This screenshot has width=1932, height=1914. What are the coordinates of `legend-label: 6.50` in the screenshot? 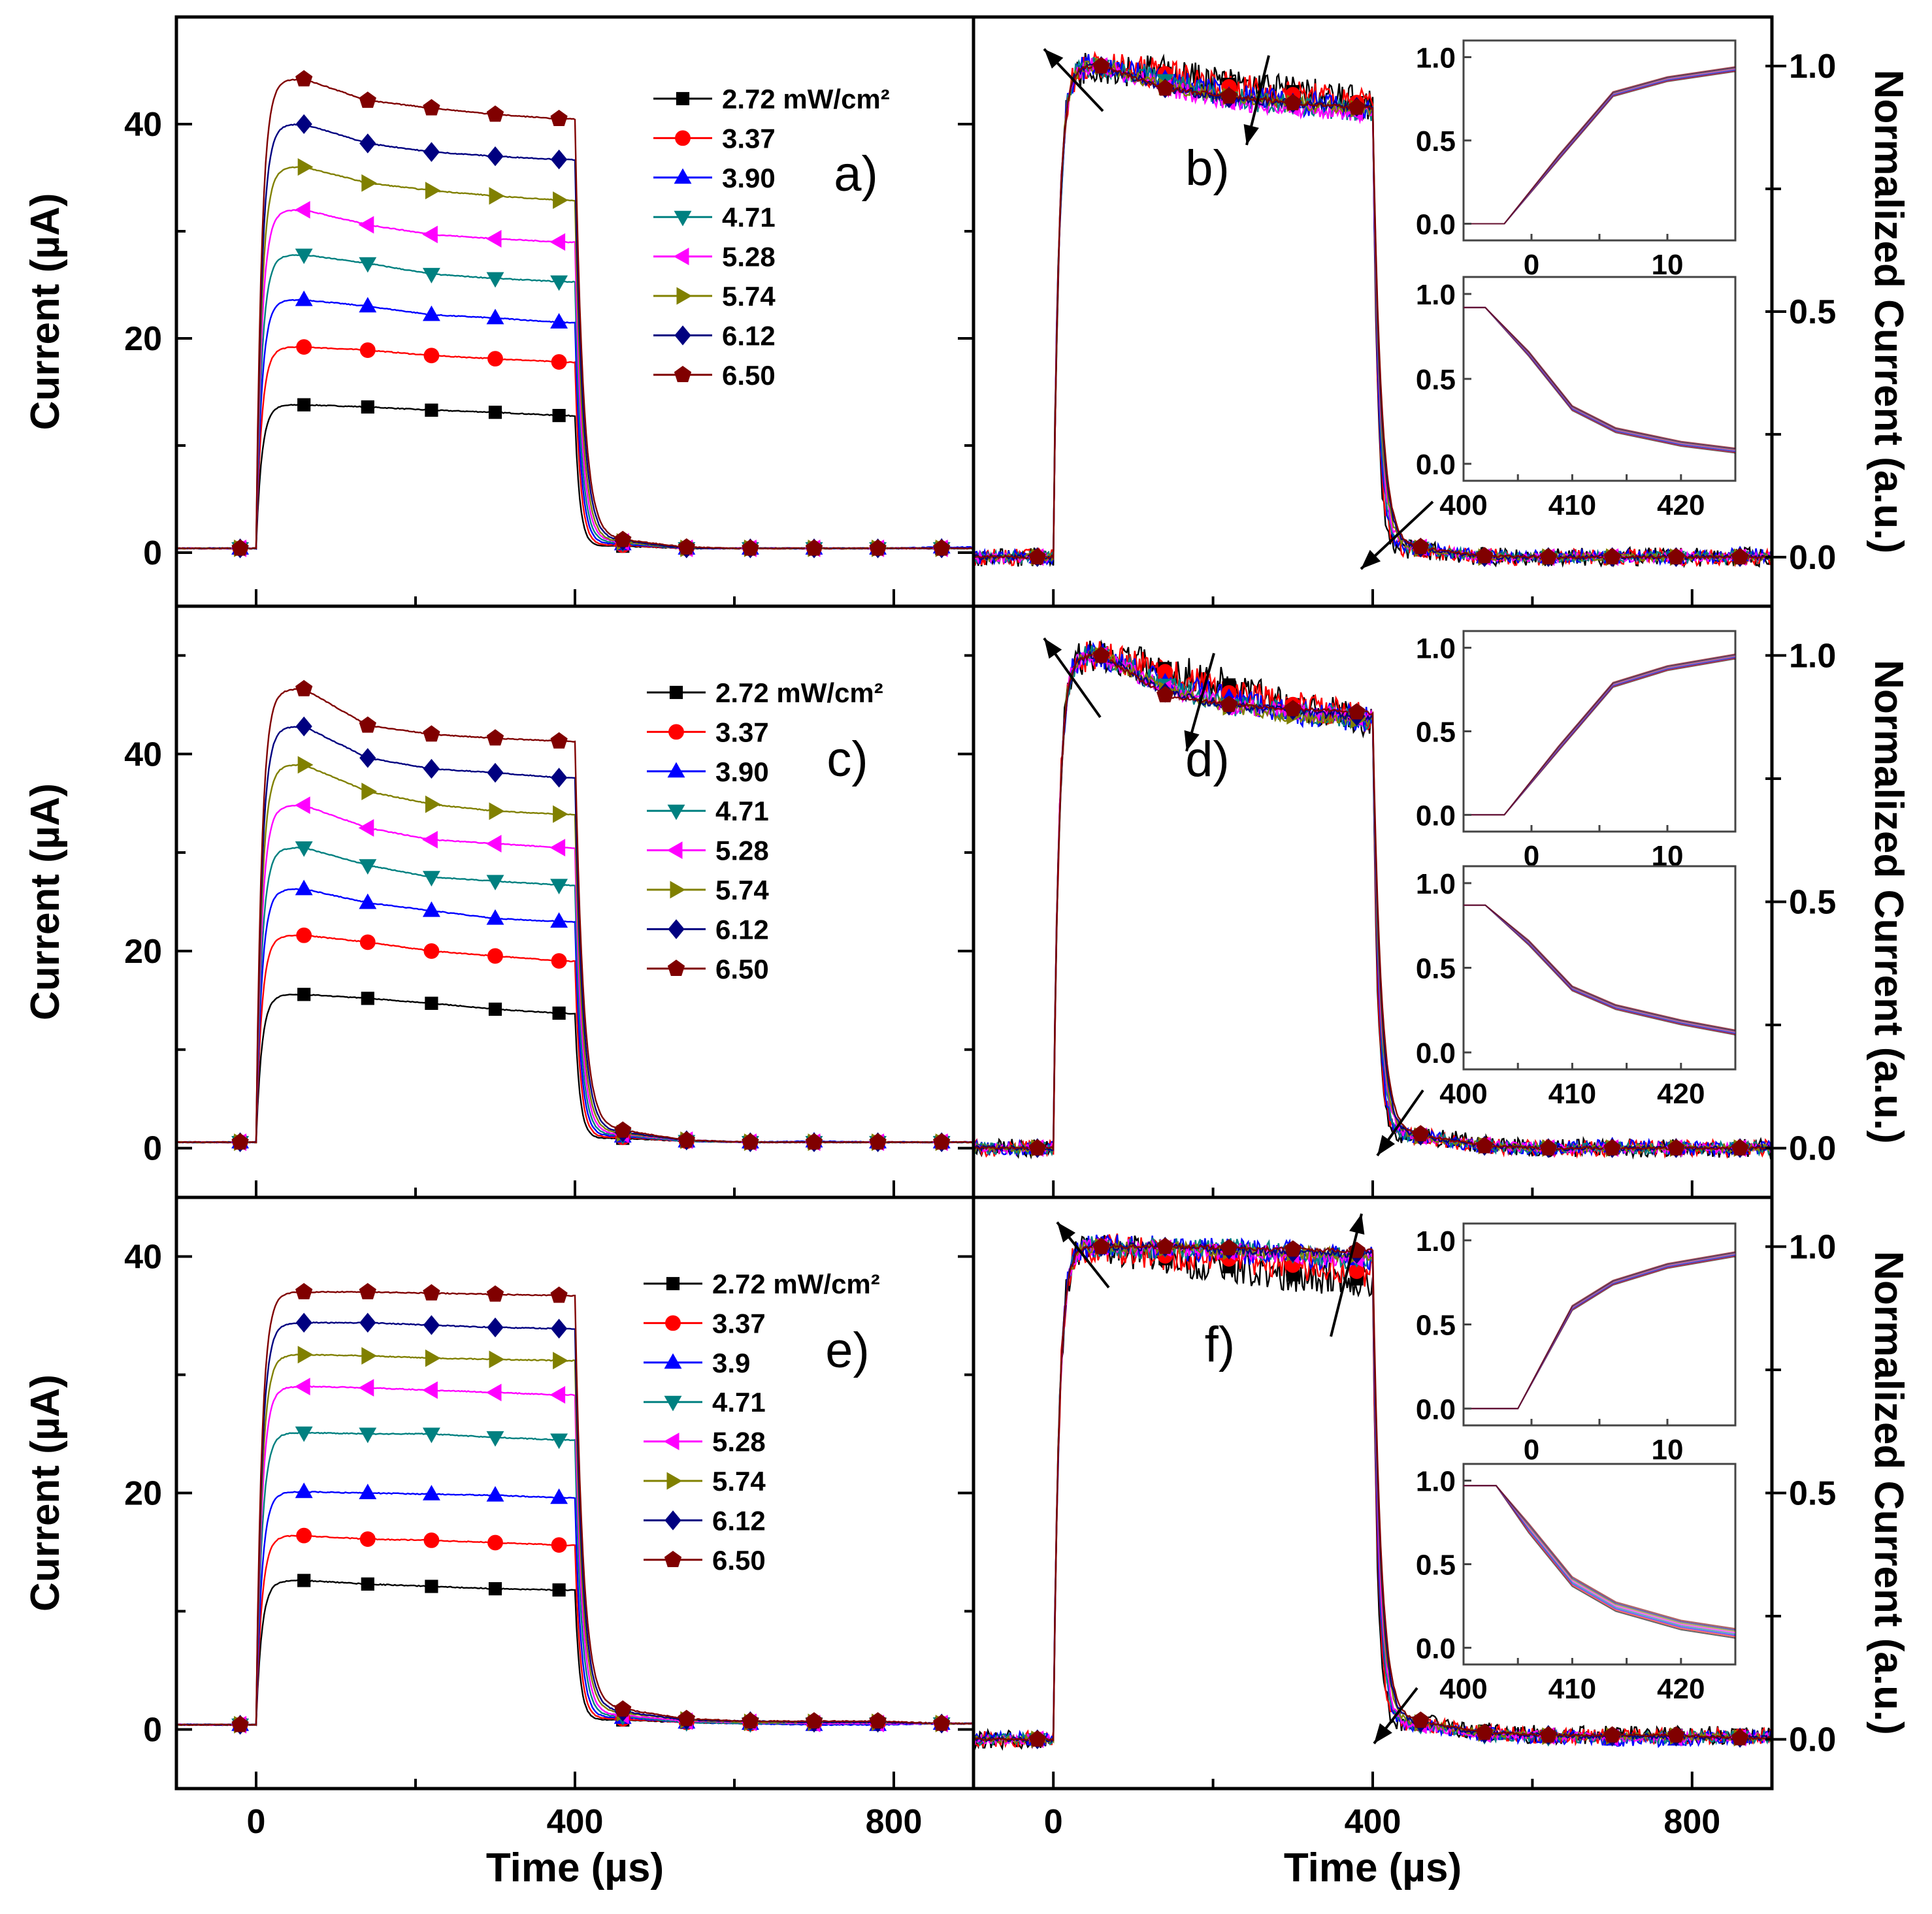 It's located at (742, 969).